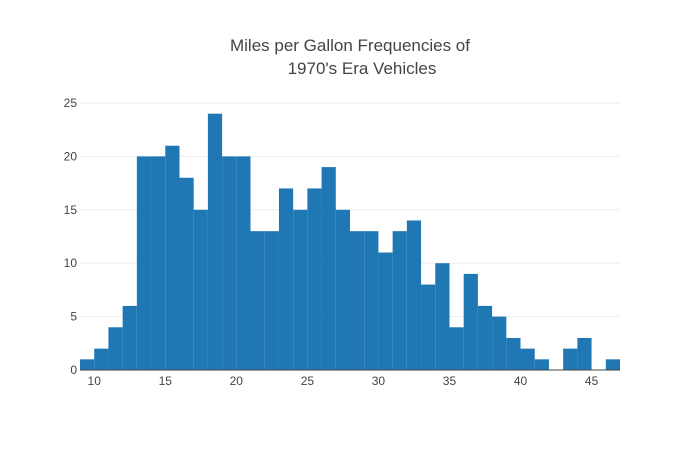  I want to click on chart-title-line-2: 1970's Era Vehicles, so click(362, 68).